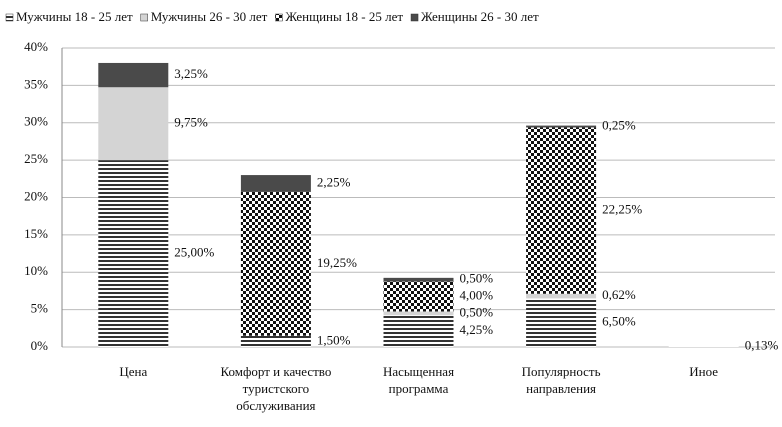 The image size is (782, 427). What do you see at coordinates (36, 233) in the screenshot?
I see `y-tick-label: 15%` at bounding box center [36, 233].